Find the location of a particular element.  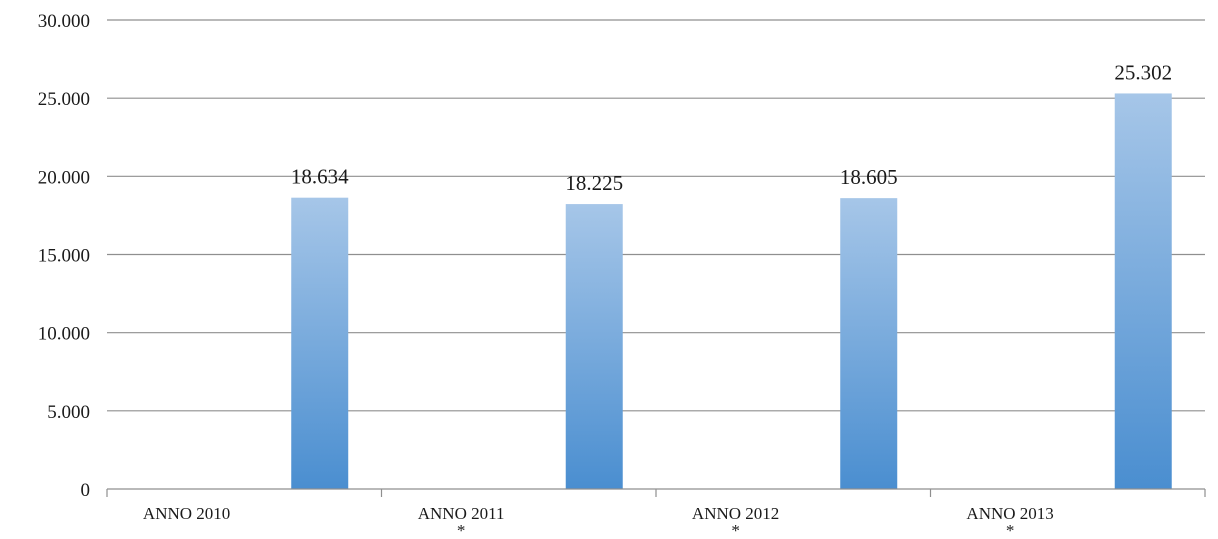

bar-data-label: 18.605 is located at coordinates (869, 177).